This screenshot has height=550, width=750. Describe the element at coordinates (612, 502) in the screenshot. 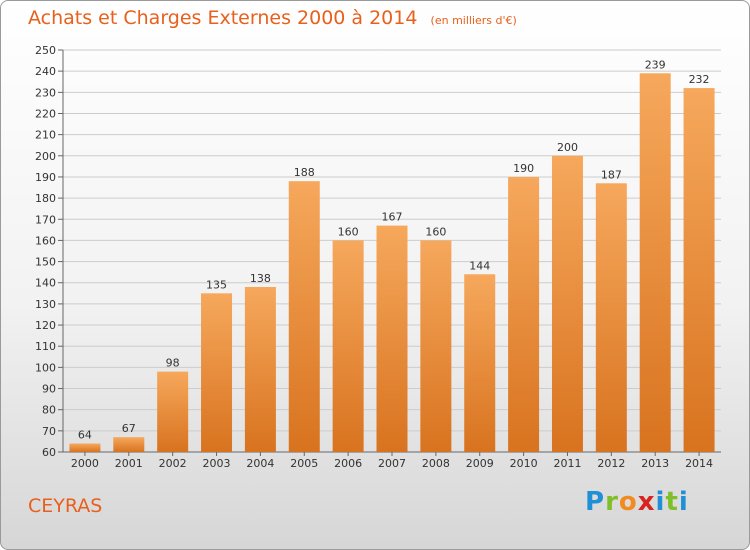

I see `logo-letter: r` at that location.